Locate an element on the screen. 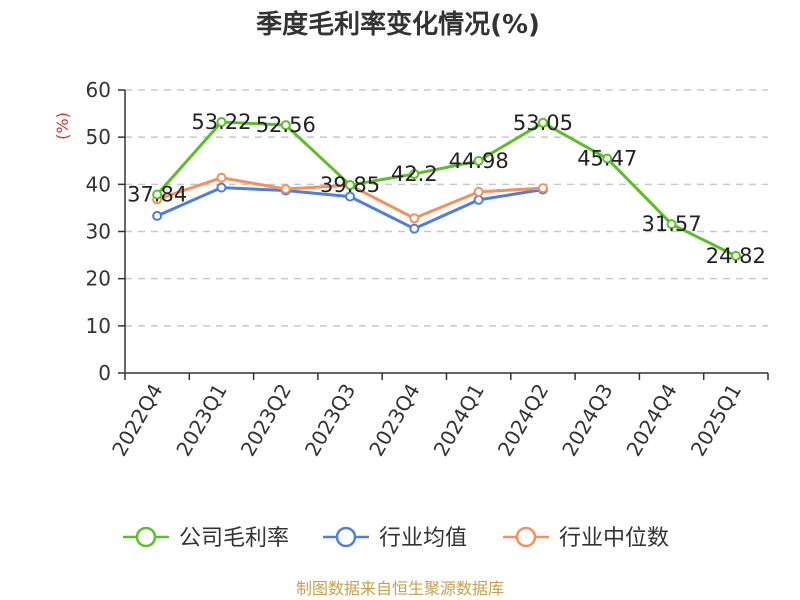  data-label: 24.82 is located at coordinates (736, 256).